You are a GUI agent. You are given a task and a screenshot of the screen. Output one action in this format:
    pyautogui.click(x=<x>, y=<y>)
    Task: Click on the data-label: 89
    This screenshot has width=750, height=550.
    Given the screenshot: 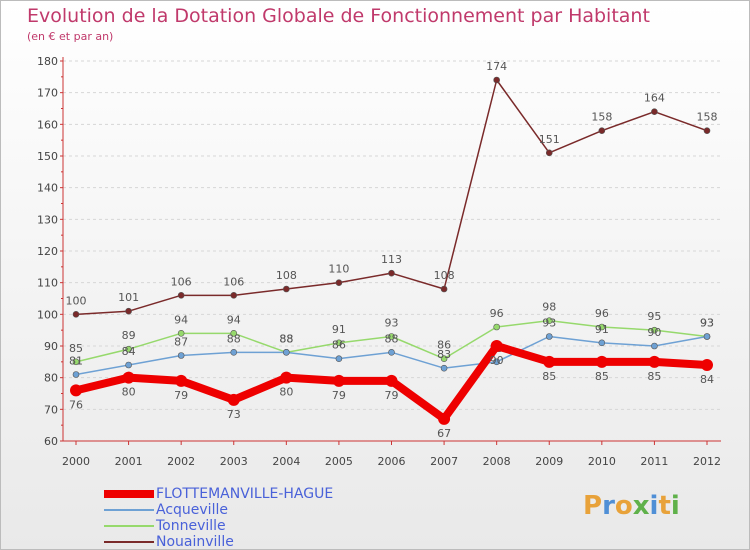 What is the action you would take?
    pyautogui.click(x=129, y=335)
    